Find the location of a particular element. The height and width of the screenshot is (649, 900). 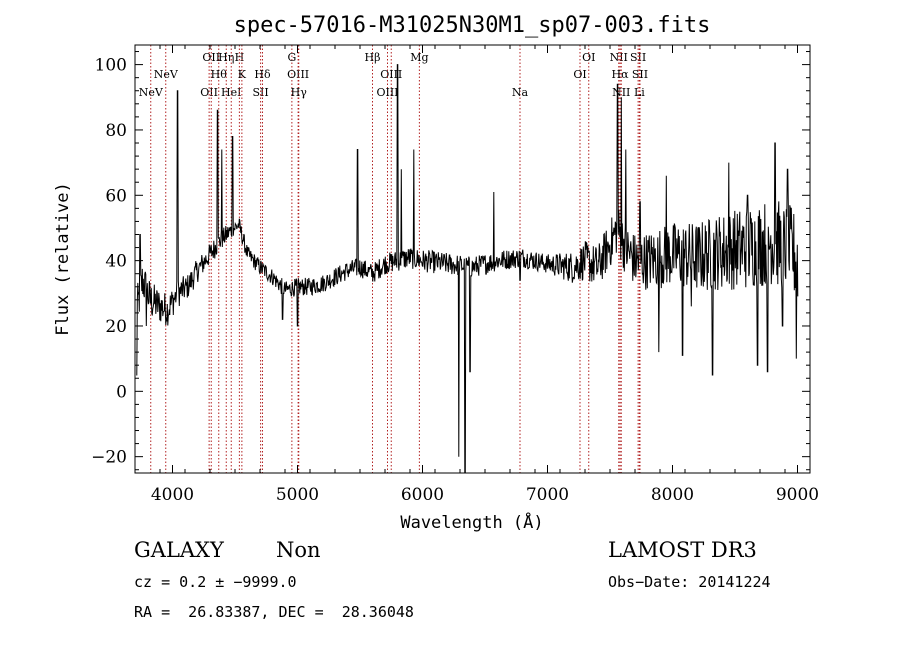

object-subclass: Non is located at coordinates (298, 550).